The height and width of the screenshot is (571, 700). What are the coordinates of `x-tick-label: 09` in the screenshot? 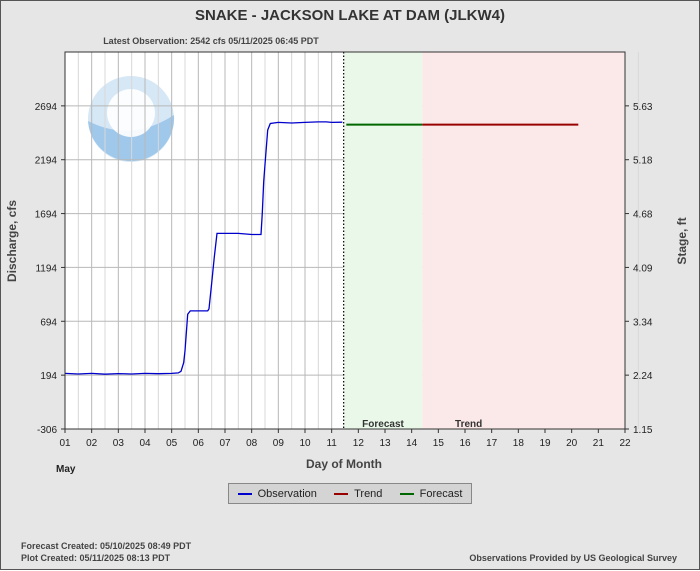 It's located at (279, 443).